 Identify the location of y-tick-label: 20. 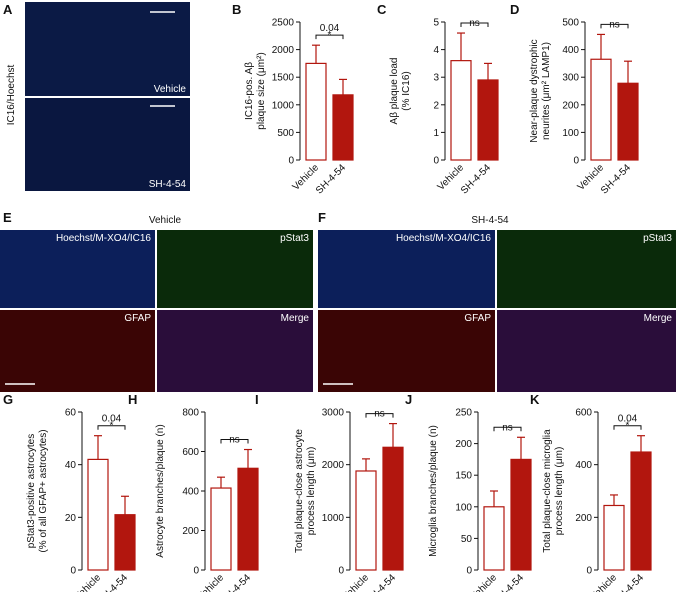
(71, 518).